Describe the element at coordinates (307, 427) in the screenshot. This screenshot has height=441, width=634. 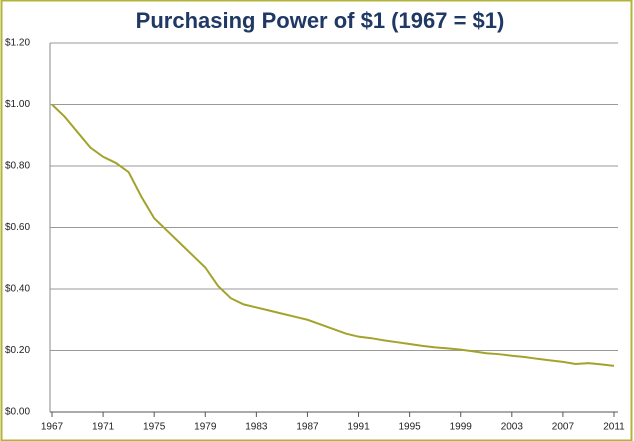
I see `x-tick-label: 1987` at that location.